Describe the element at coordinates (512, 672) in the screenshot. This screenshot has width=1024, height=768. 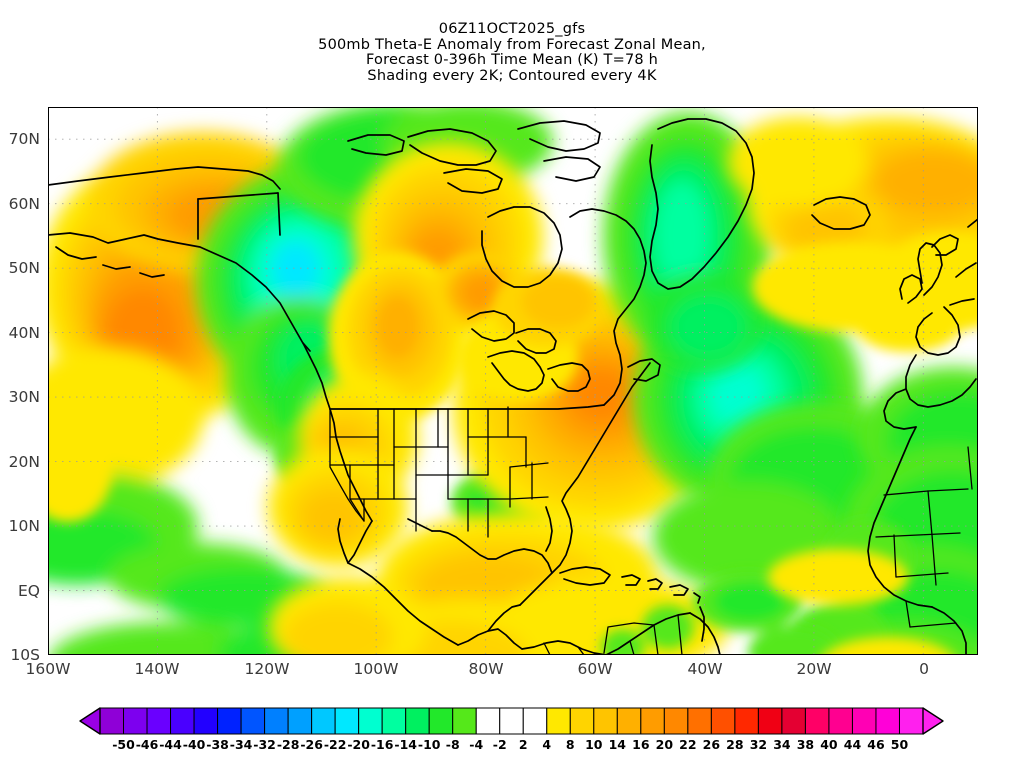
I see `x-axis-labels: 160W 140W 120W 100W 80W 60W 40W 20W 0` at that location.